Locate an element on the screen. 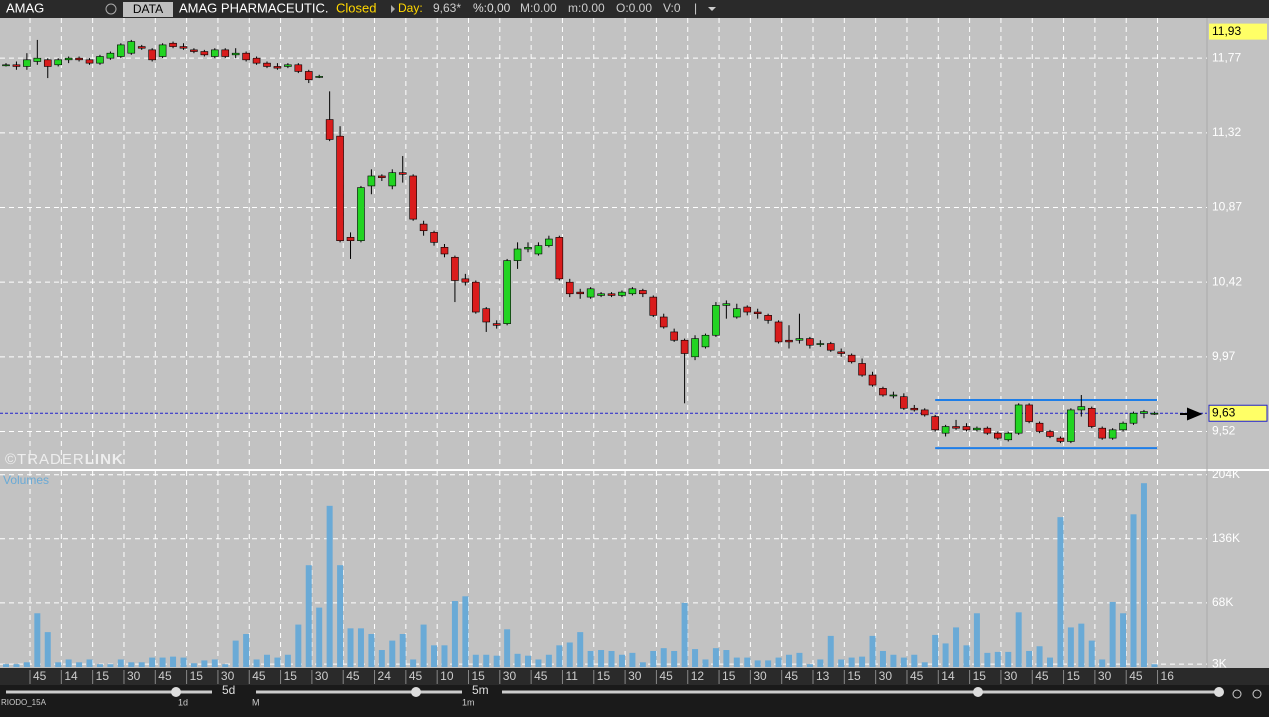  zoom-in-icon is located at coordinates (1257, 694).